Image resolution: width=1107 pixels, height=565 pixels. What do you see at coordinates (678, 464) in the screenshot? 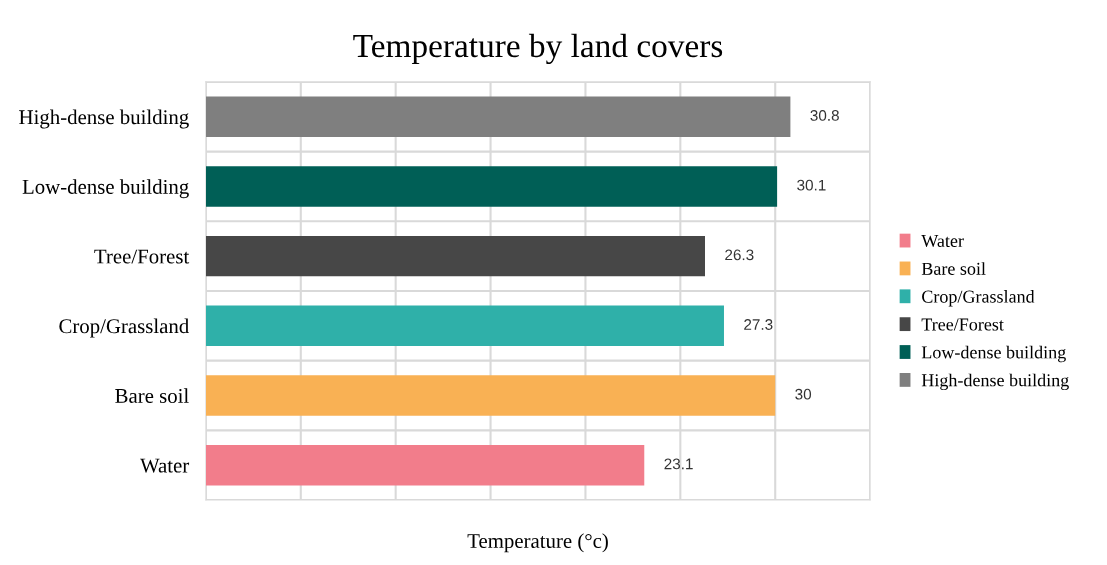
I see `data-label: 23.1` at bounding box center [678, 464].